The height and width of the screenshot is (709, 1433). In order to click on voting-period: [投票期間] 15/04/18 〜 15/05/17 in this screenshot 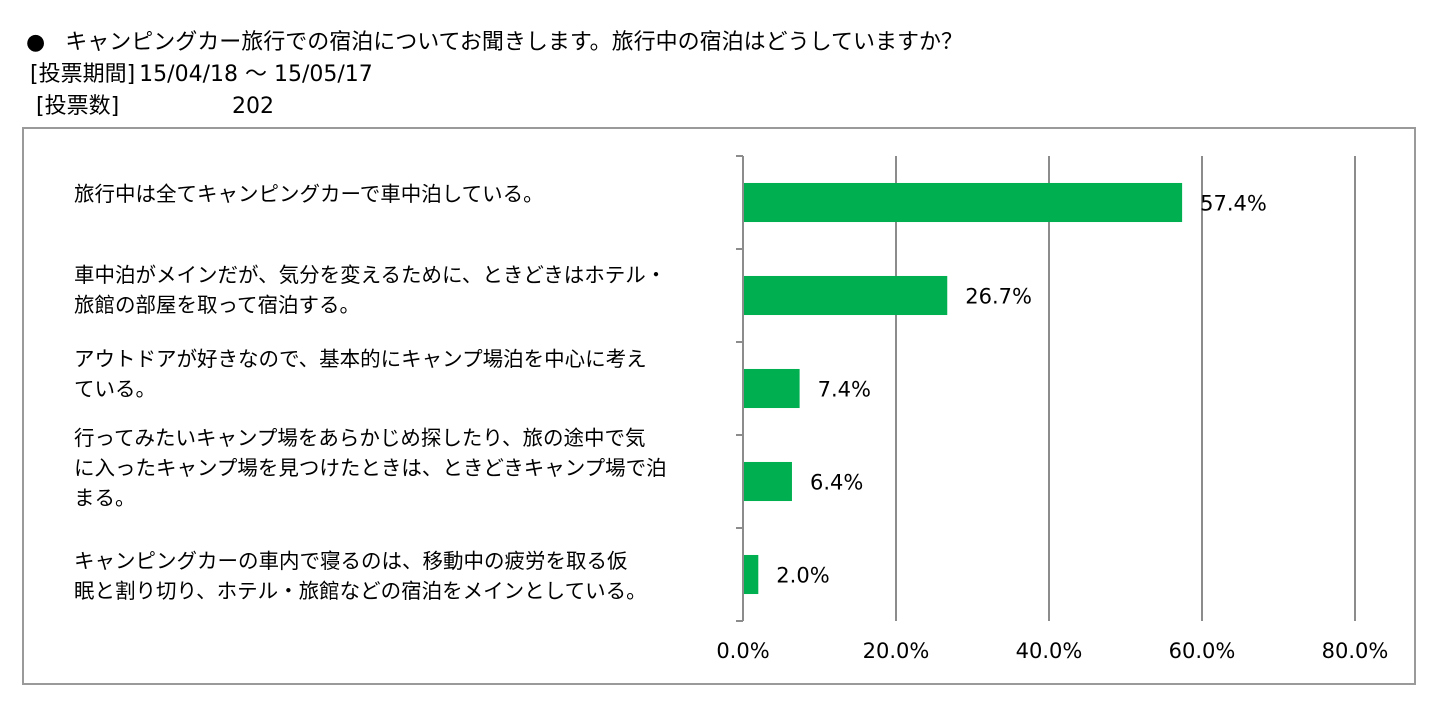, I will do `click(201, 75)`.